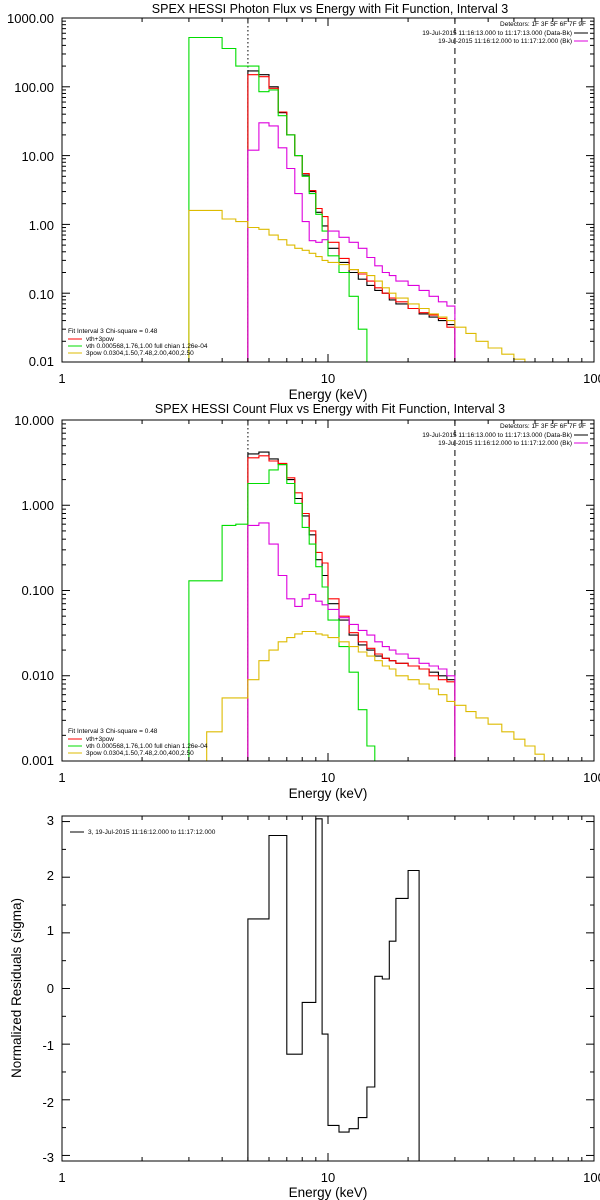  What do you see at coordinates (41, 294) in the screenshot?
I see `y-tick-label: 0.10` at bounding box center [41, 294].